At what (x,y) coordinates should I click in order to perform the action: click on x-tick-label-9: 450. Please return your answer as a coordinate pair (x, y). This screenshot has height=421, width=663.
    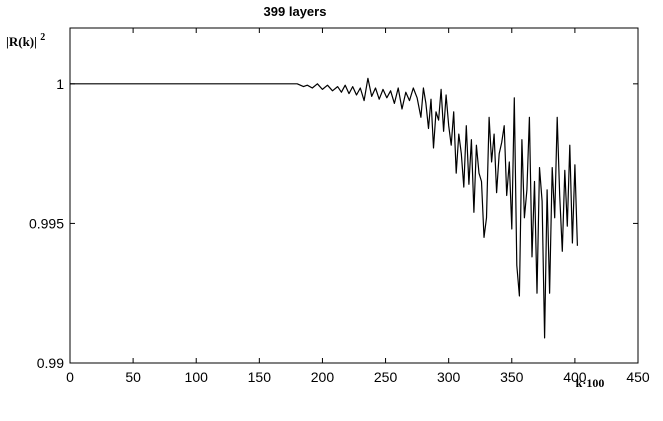
    Looking at the image, I should click on (638, 377).